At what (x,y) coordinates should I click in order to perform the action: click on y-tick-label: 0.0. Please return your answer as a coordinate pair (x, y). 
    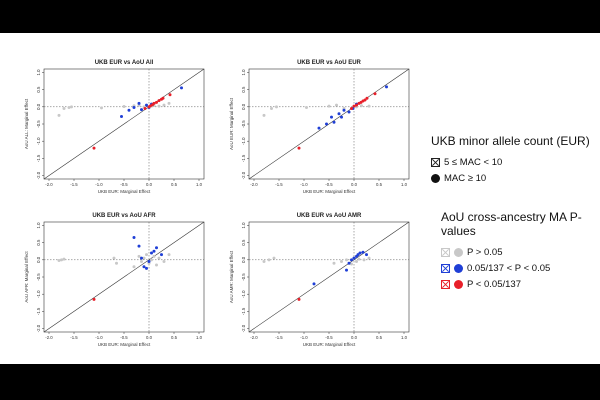
    Looking at the image, I should click on (243, 259).